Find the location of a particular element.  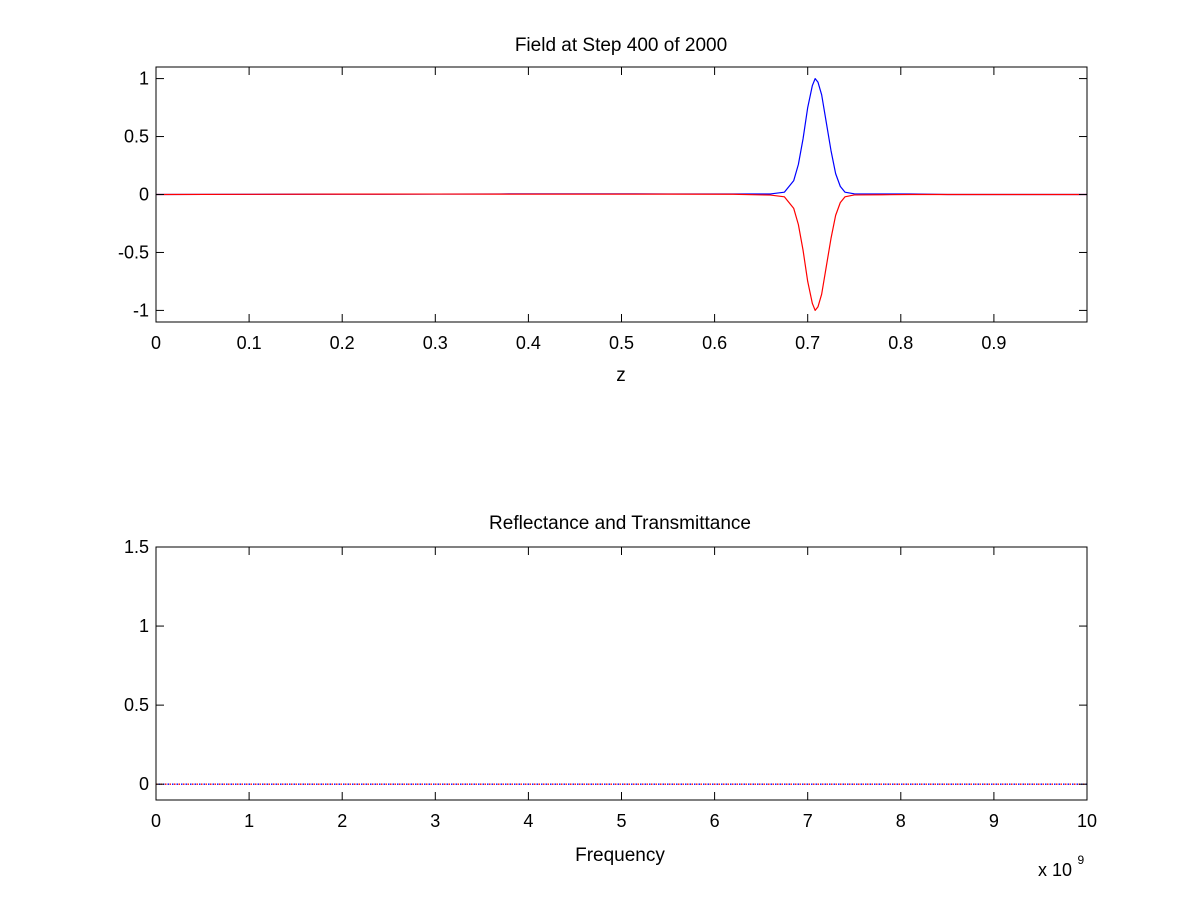

x-axis-multiplier-base: x 10 is located at coordinates (1055, 870).